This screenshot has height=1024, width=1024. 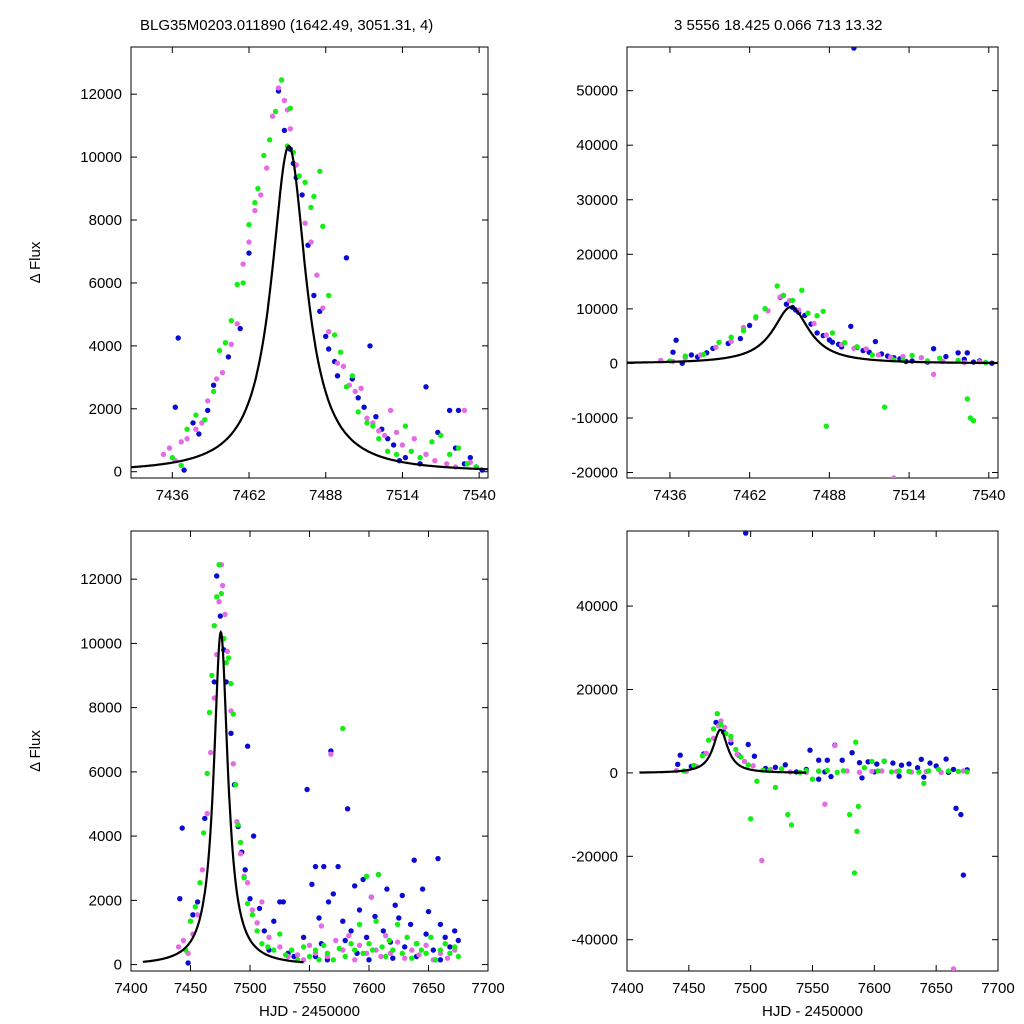 What do you see at coordinates (105, 283) in the screenshot?
I see `y-tick-label: 6000` at bounding box center [105, 283].